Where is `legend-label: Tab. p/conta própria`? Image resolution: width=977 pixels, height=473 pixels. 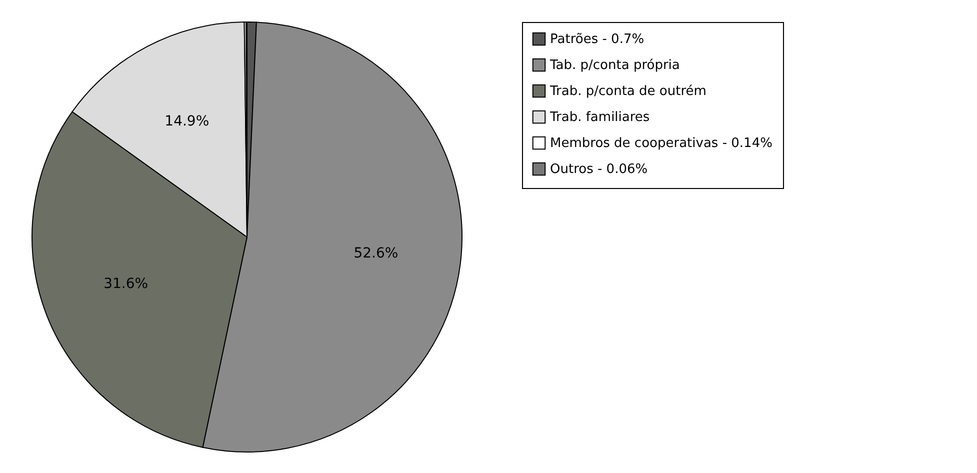
legend-label: Tab. p/conta própria is located at coordinates (614, 65).